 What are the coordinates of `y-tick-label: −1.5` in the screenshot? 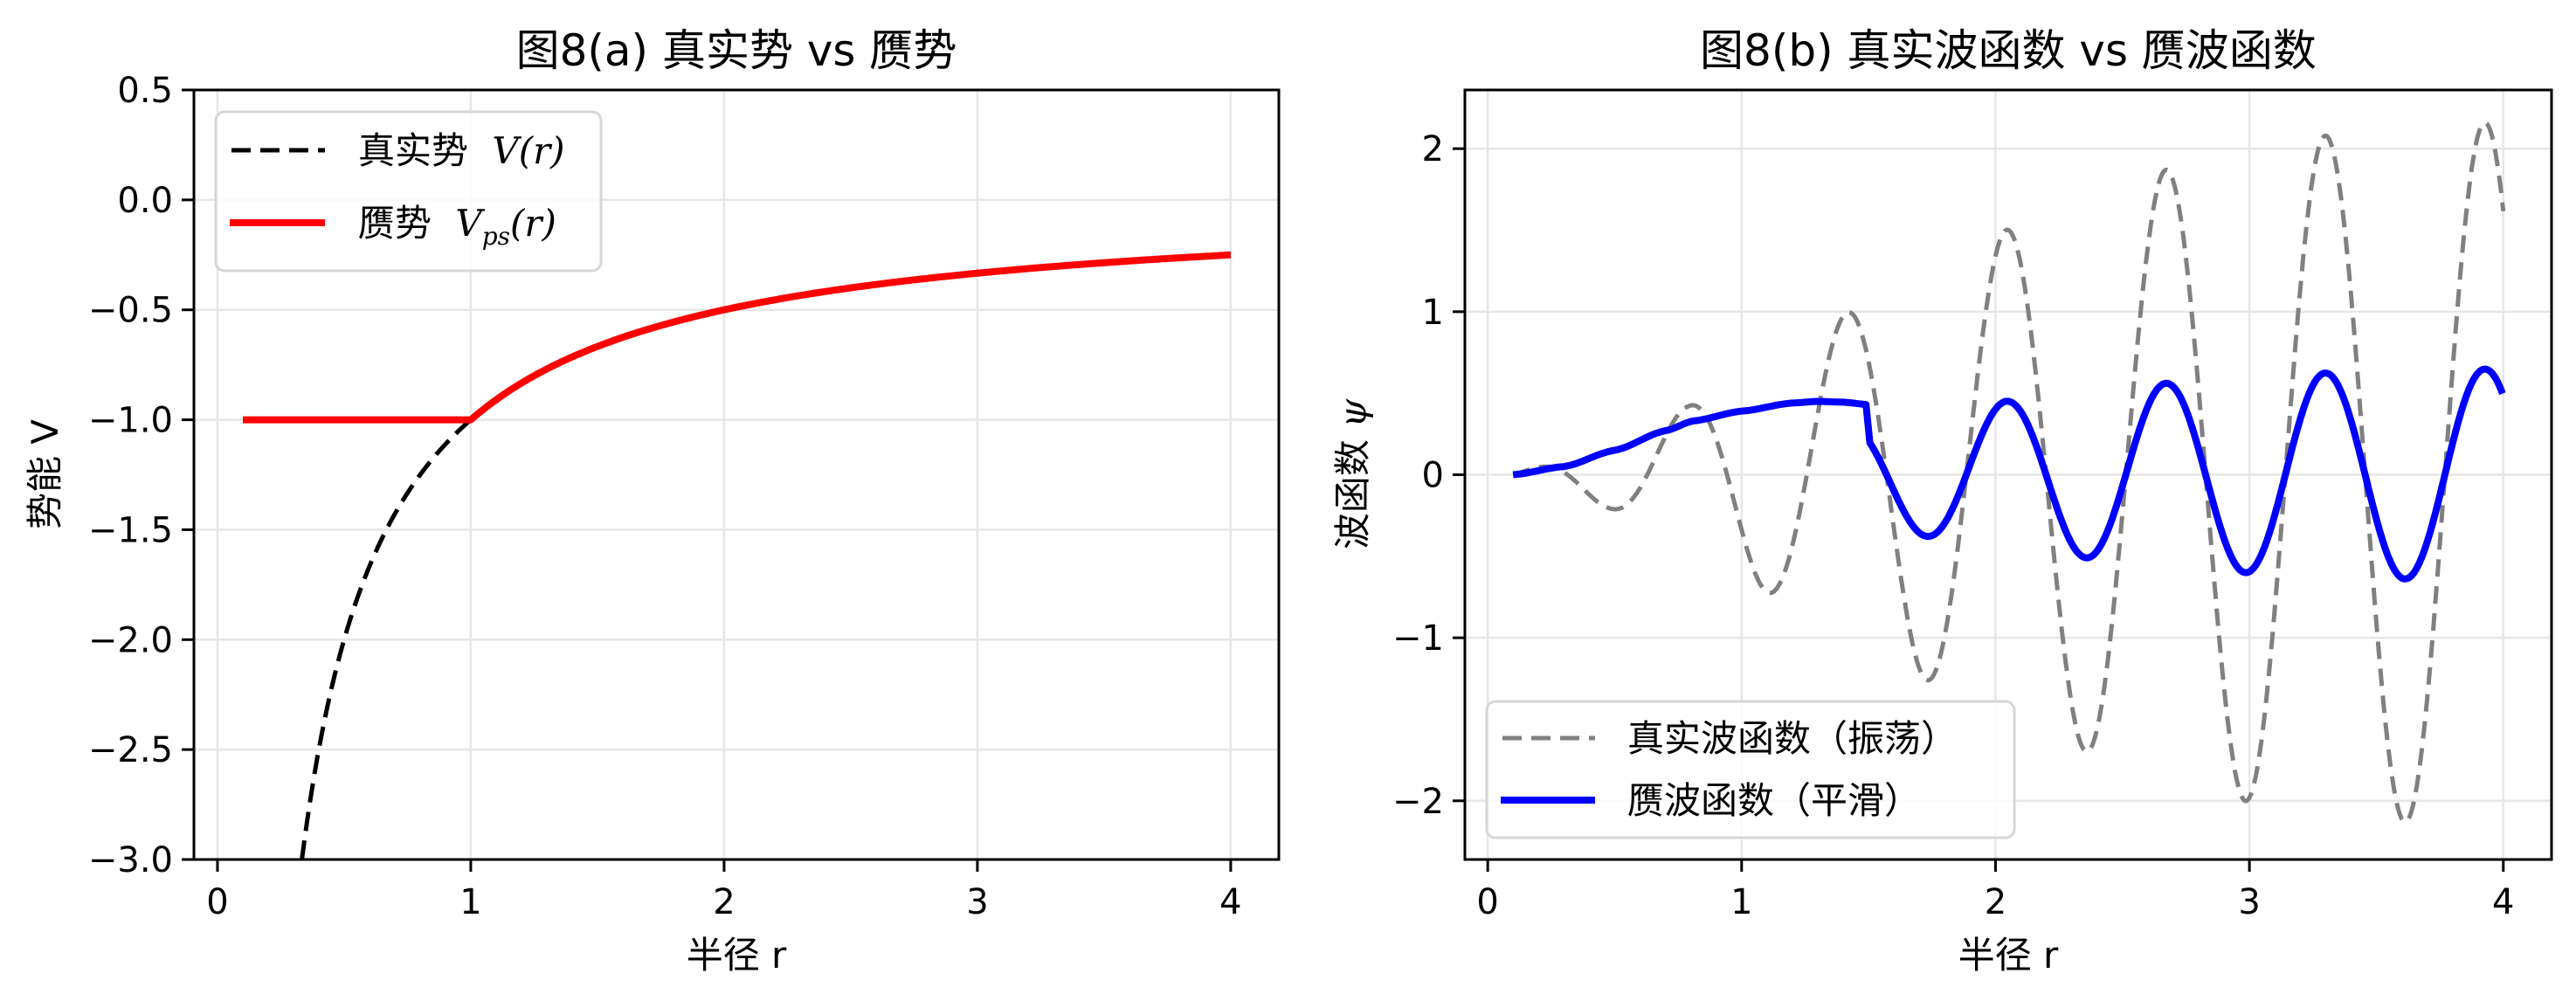 It's located at (130, 530).